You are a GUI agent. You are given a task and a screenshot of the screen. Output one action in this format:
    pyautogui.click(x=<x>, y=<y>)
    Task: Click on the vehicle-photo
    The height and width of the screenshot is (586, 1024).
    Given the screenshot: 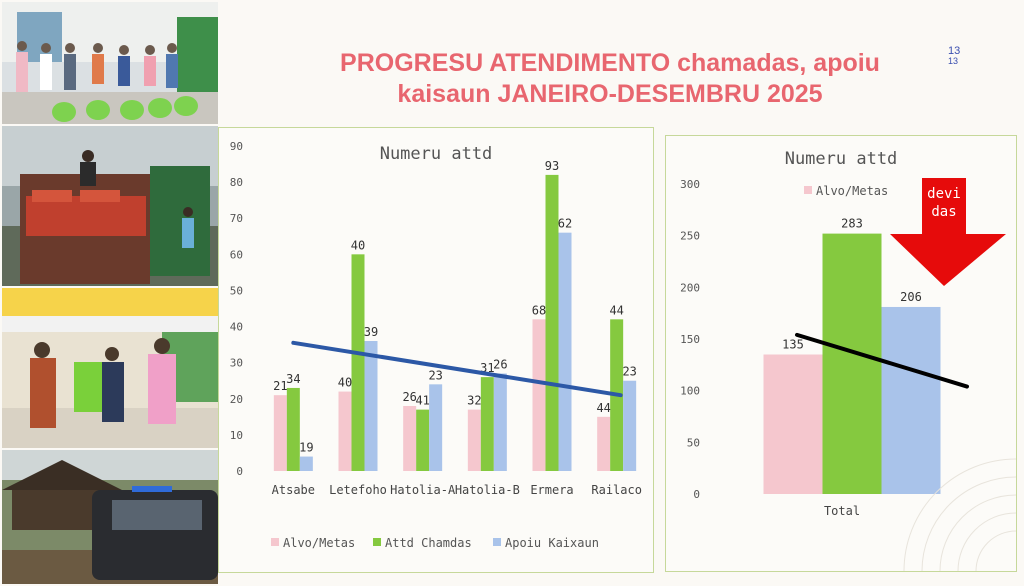 What is the action you would take?
    pyautogui.click(x=110, y=517)
    